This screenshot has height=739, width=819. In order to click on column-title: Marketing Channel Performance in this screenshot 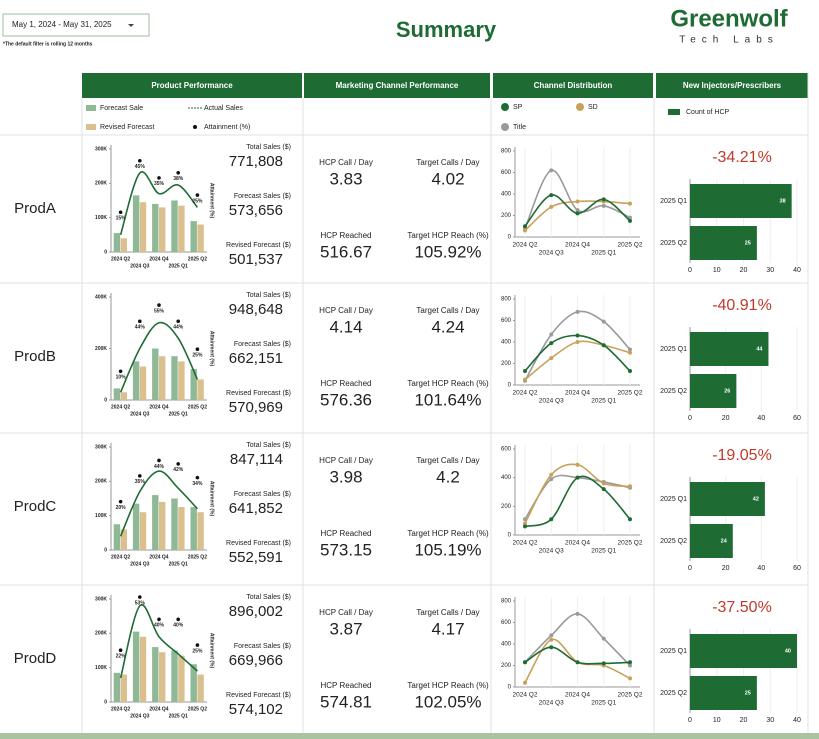, I will do `click(397, 85)`.